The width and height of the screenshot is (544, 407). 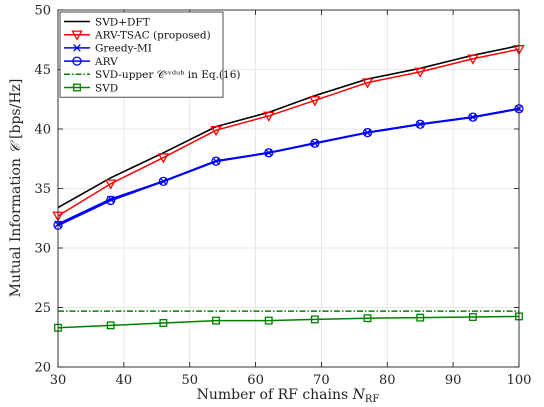 What do you see at coordinates (519, 380) in the screenshot?
I see `x-tick-label: 100` at bounding box center [519, 380].